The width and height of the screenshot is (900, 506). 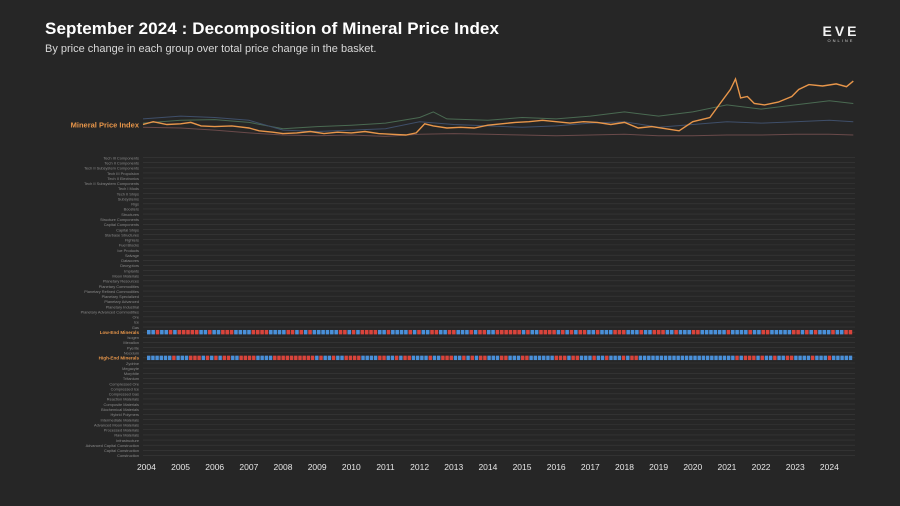 What do you see at coordinates (121, 430) in the screenshot?
I see `row-label: Processed Materials` at bounding box center [121, 430].